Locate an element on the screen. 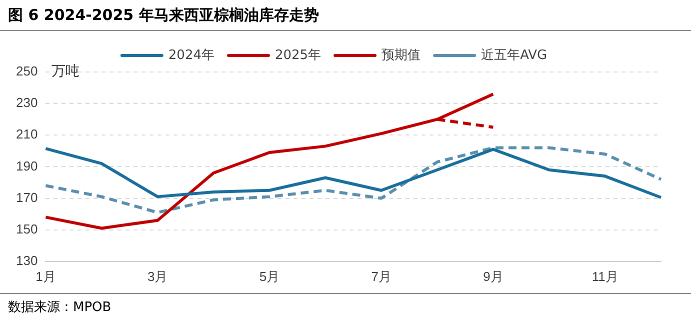  y-tick-label: 190 is located at coordinates (27, 166).